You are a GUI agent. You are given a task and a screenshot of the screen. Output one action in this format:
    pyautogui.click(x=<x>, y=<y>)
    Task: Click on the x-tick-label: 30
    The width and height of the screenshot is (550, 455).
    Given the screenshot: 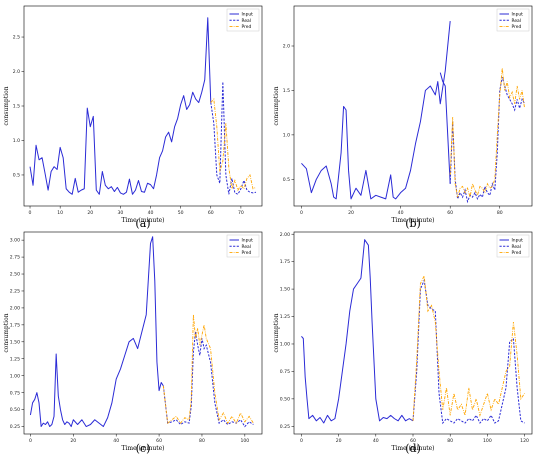 What is the action you would take?
    pyautogui.click(x=120, y=213)
    